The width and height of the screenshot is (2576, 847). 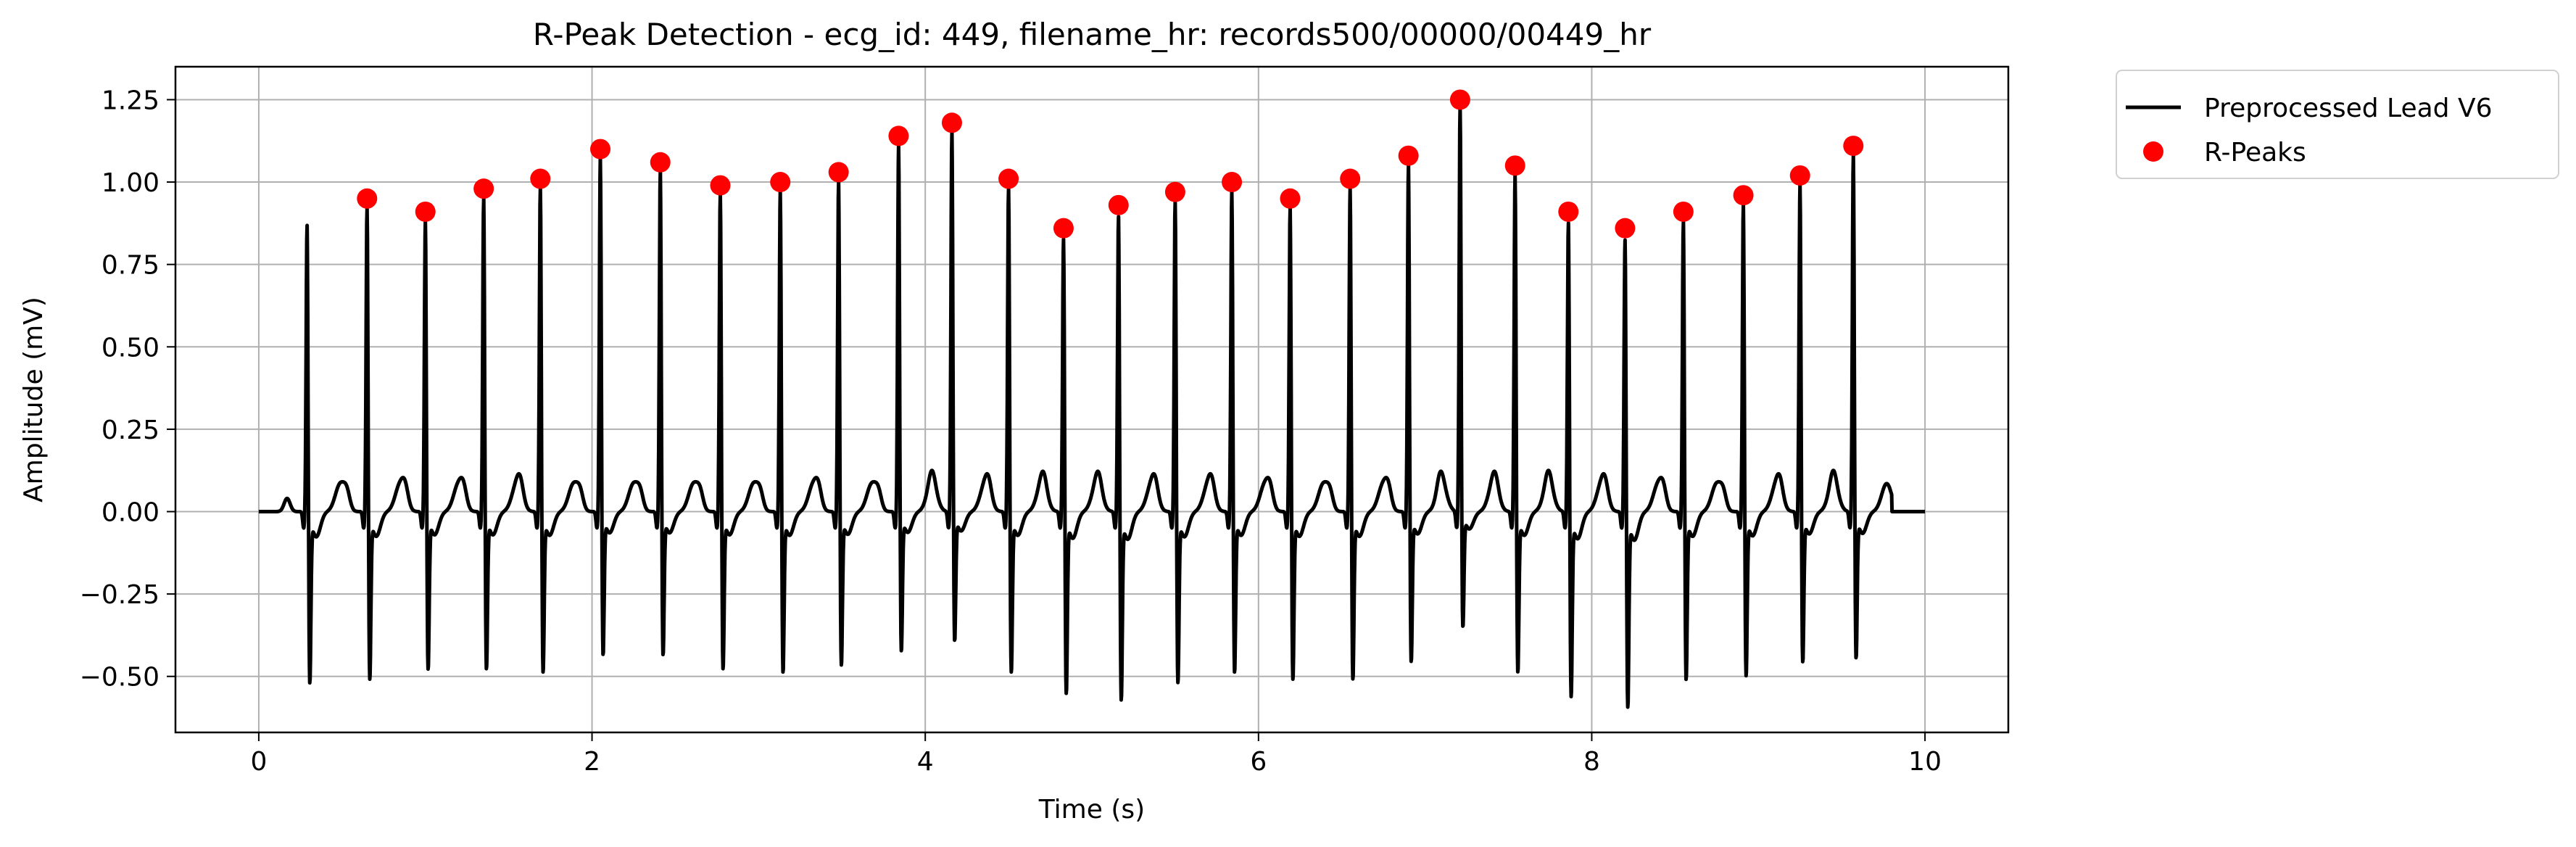 I want to click on y-tick-label: 1.25, so click(x=131, y=100).